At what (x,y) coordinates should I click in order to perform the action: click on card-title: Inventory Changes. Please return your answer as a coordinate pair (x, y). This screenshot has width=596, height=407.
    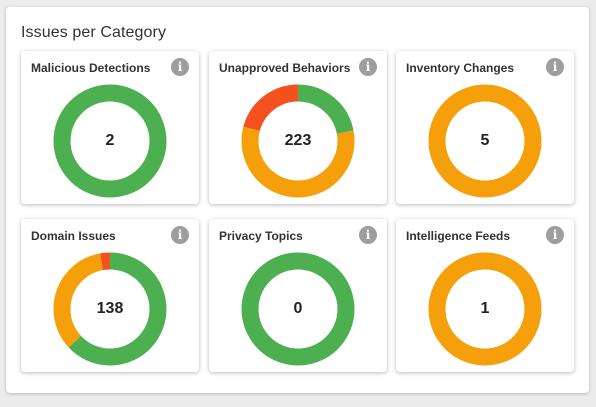
    Looking at the image, I should click on (460, 68).